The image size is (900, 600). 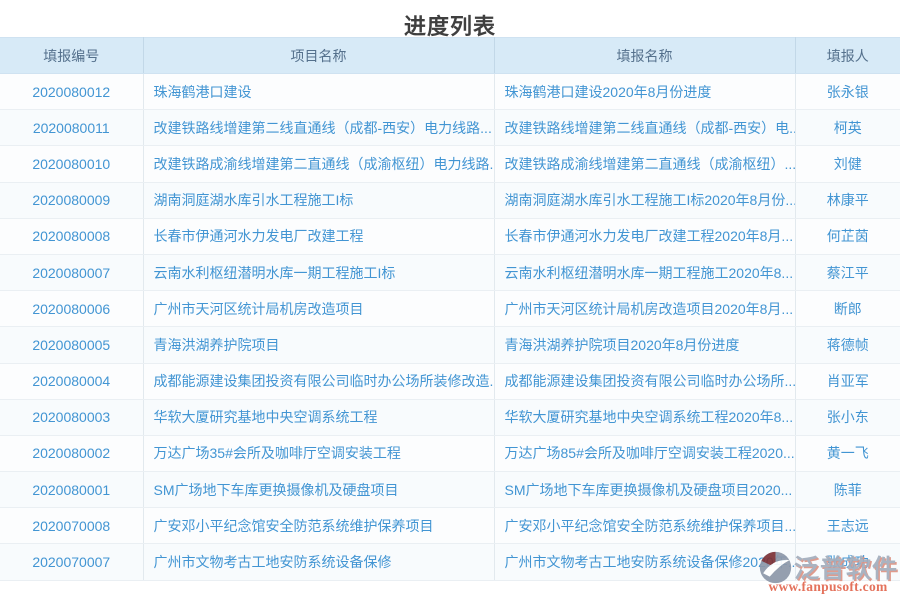 I want to click on table-header: 填报编号 项目名称 填报名称 填报人, so click(x=450, y=55).